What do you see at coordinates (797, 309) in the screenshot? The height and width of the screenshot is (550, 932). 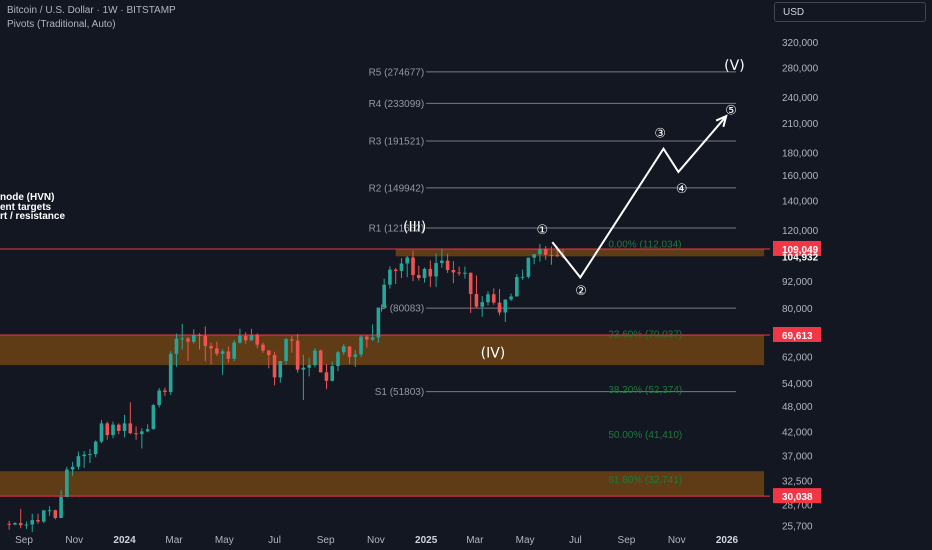 I see `price-tick-label: 80,000` at bounding box center [797, 309].